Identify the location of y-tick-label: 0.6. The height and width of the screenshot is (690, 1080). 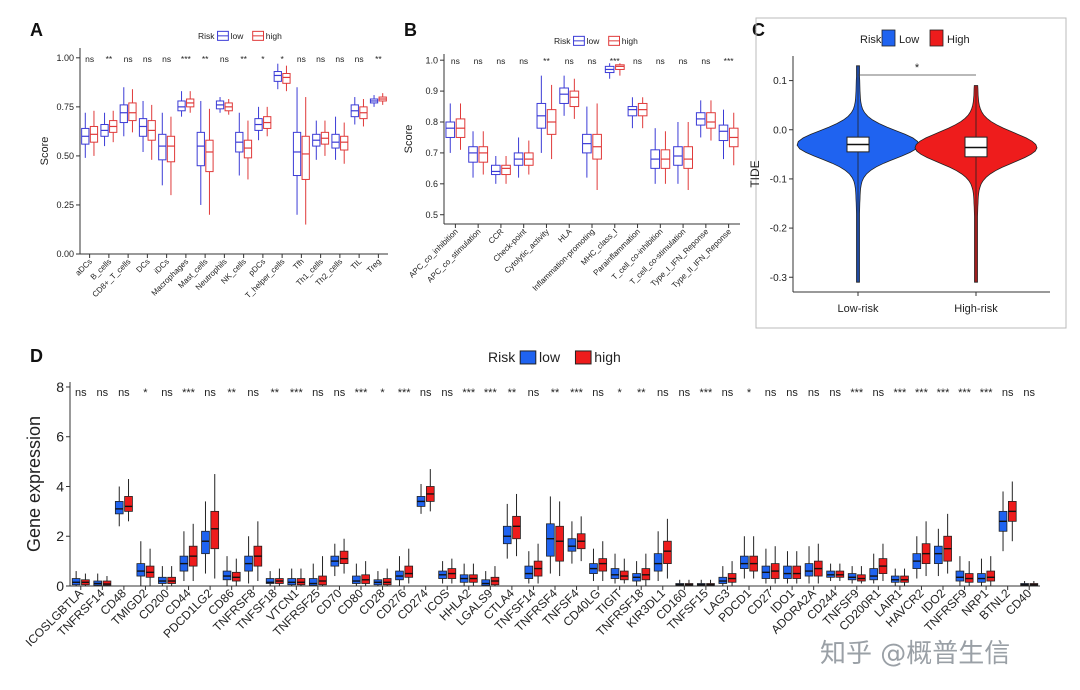
(431, 184).